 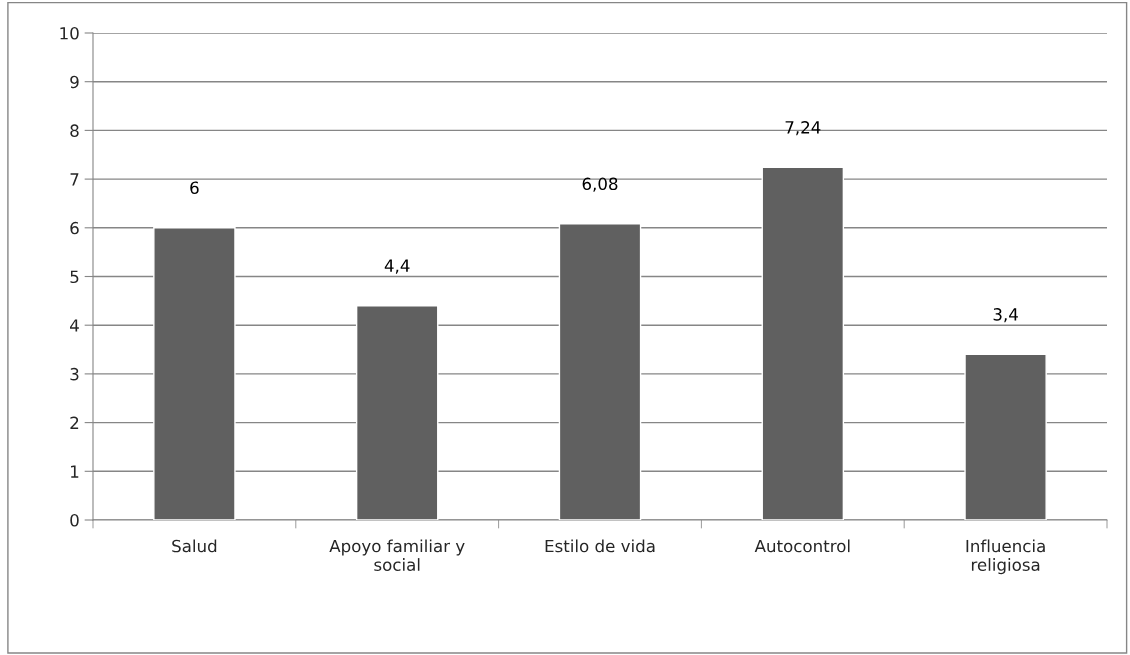 What do you see at coordinates (397, 555) in the screenshot?
I see `x-tick-label: Apoyo familiar y social` at bounding box center [397, 555].